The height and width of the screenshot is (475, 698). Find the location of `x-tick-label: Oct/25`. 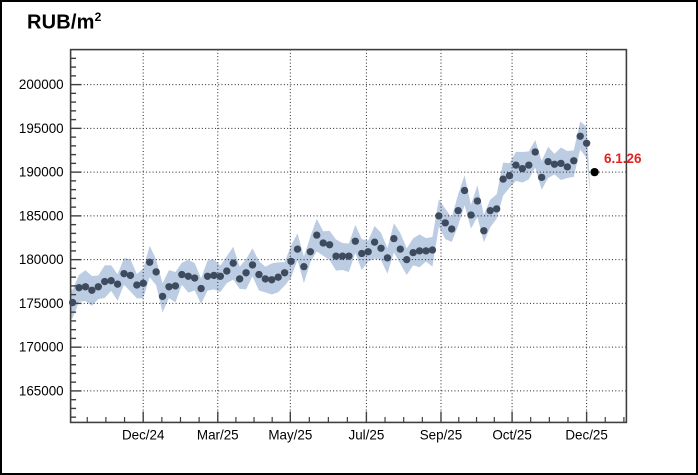

x-tick-label: Oct/25 is located at coordinates (512, 434).